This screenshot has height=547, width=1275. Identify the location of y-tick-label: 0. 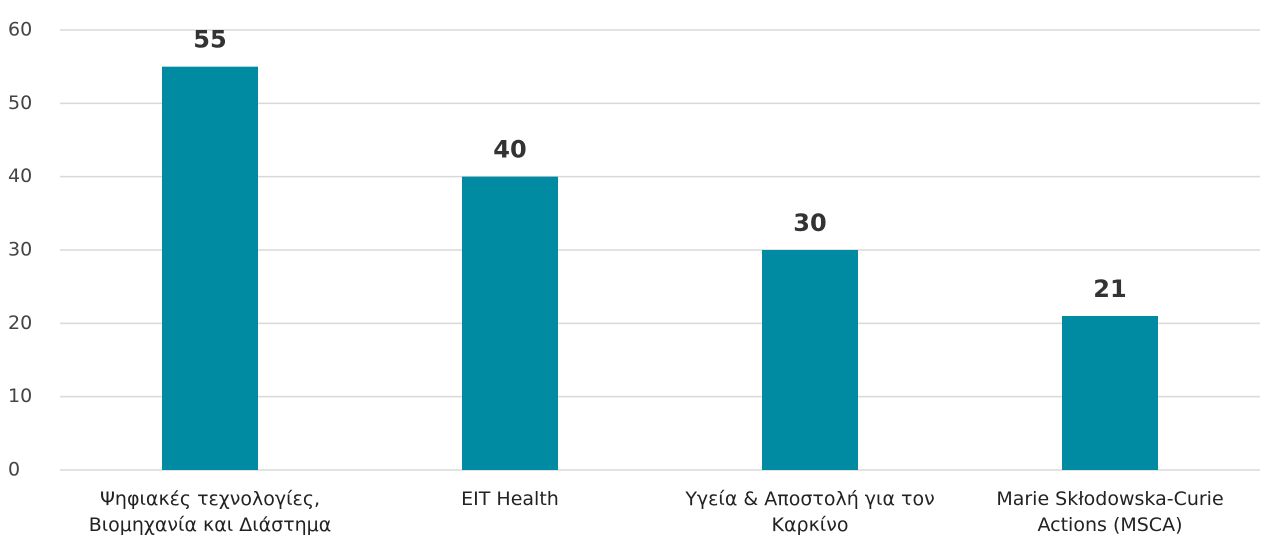
(14, 470).